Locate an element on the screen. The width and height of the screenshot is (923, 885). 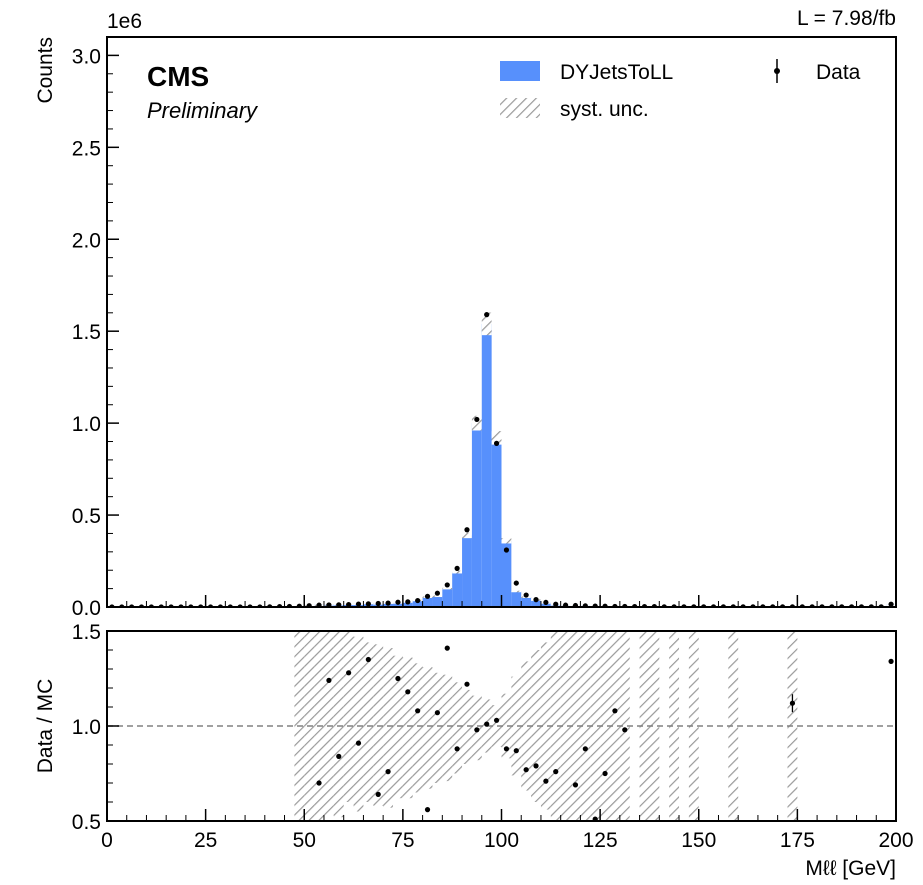
main-y-tick-label: 1.5 is located at coordinates (86, 332).